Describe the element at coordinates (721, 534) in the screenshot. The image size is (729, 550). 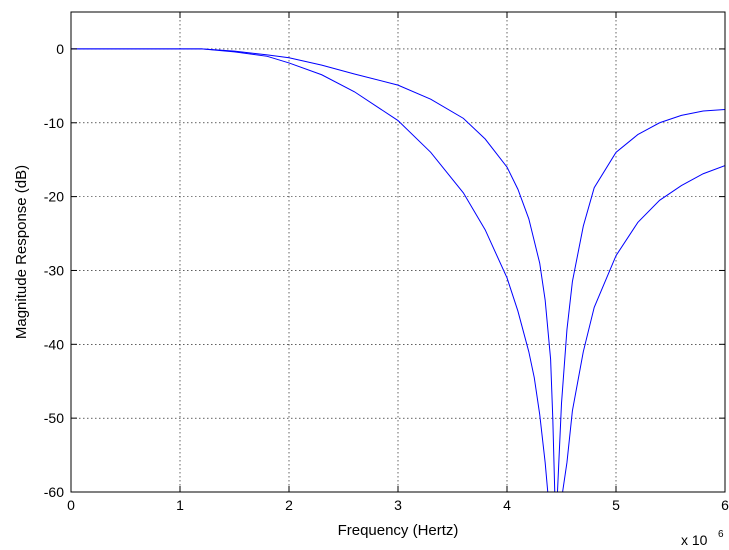
I see `x-exponent-power: 6` at that location.